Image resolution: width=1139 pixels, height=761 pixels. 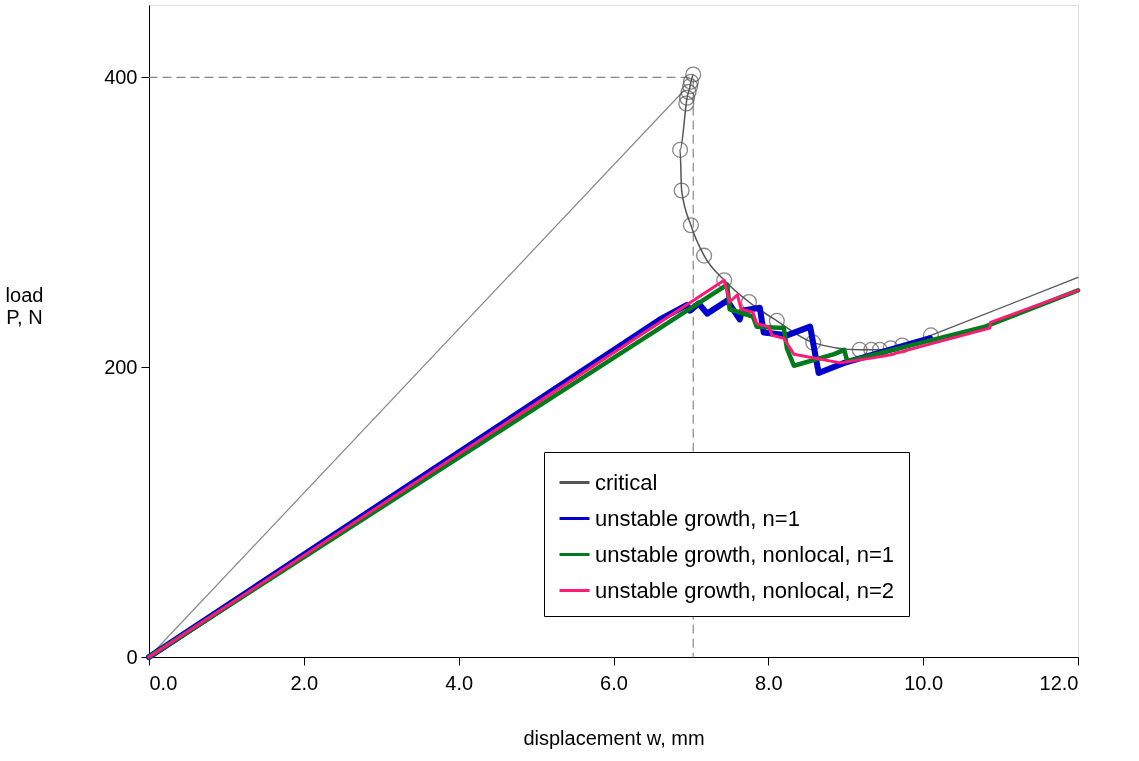 What do you see at coordinates (614, 737) in the screenshot?
I see `x-axis-title: displacement w, mm` at bounding box center [614, 737].